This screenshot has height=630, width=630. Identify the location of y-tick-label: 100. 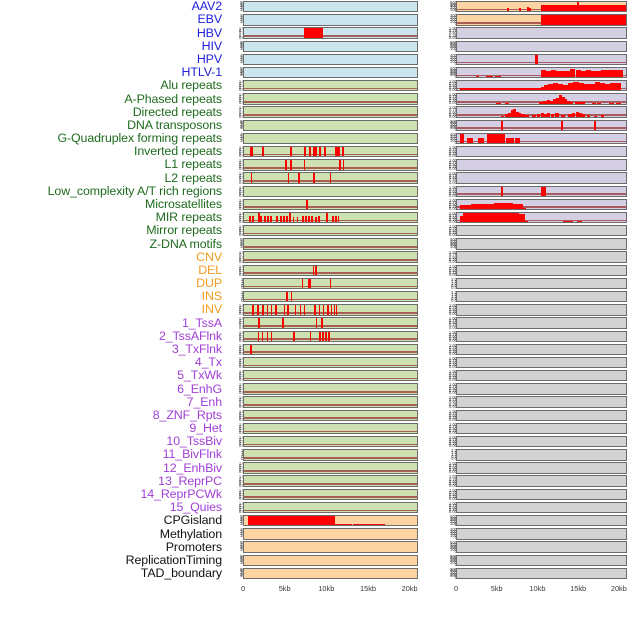
(453, 9).